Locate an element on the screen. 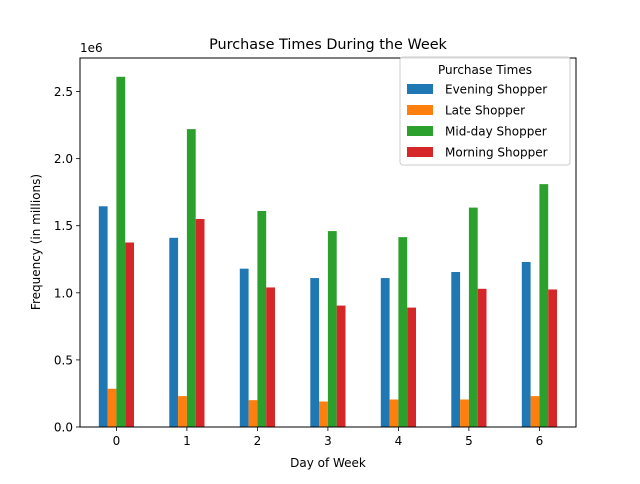 The image size is (640, 484). y-tick-label: 1.5 is located at coordinates (63, 226).